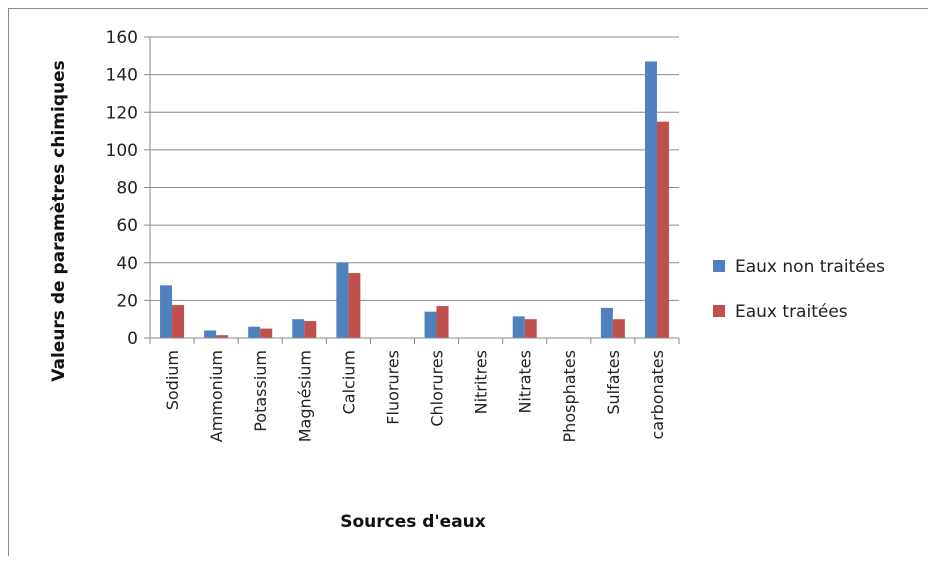 The height and width of the screenshot is (562, 932). Describe the element at coordinates (569, 396) in the screenshot. I see `x-tick-label: Phosphates` at that location.